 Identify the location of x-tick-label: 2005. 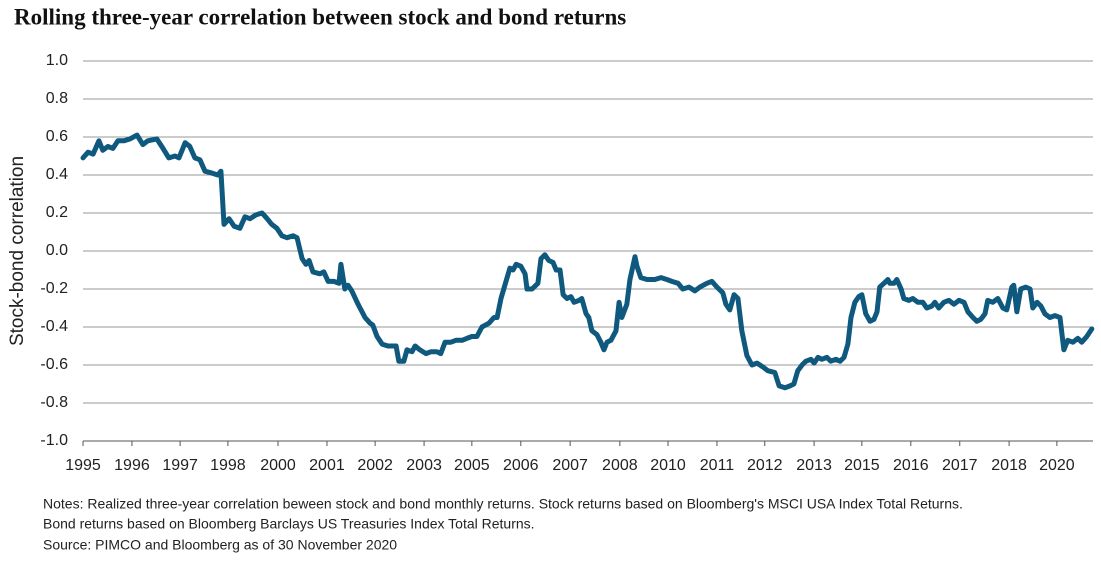
(472, 465).